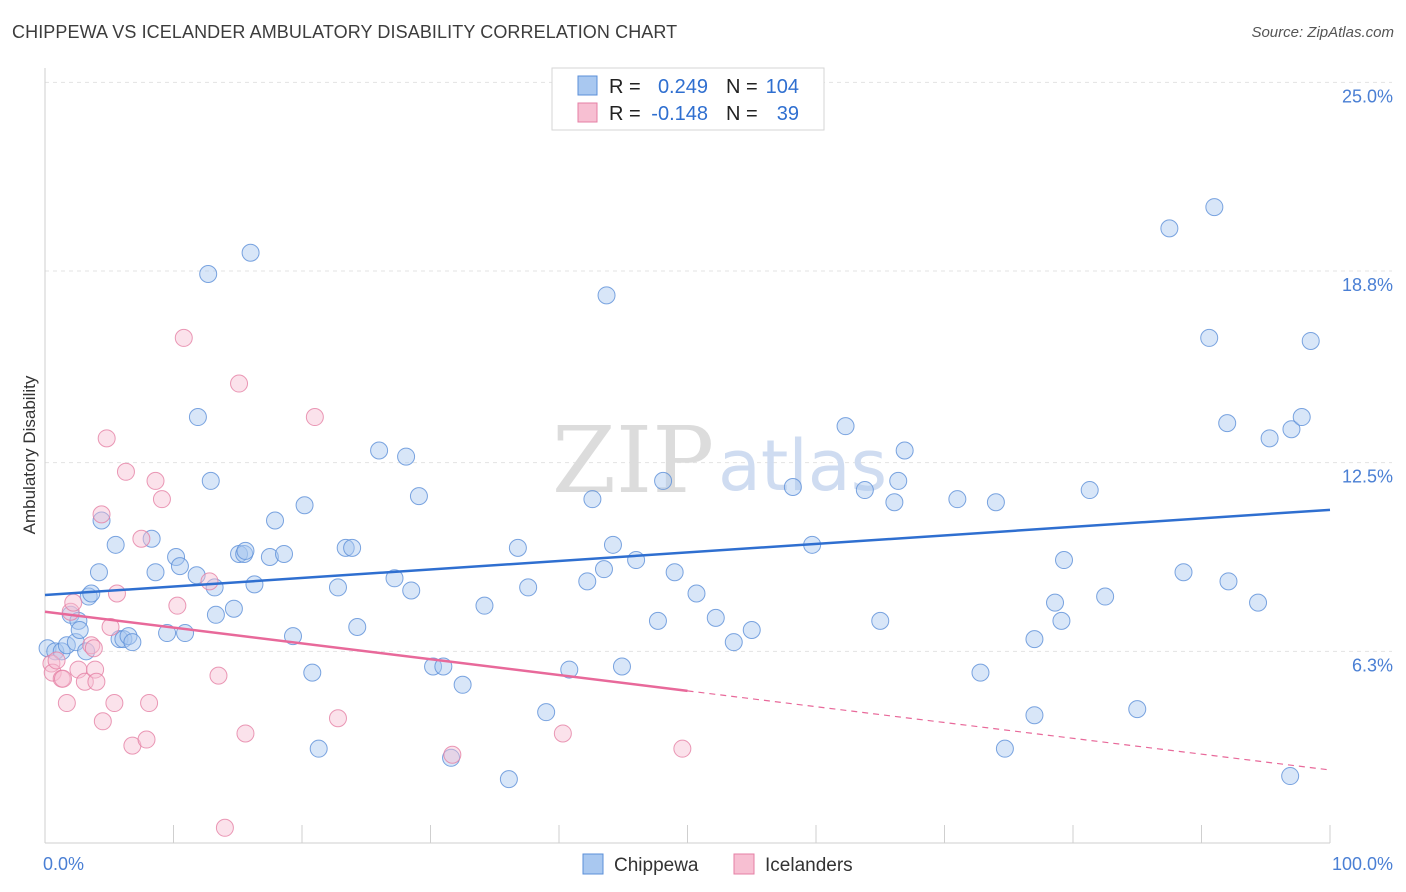 The height and width of the screenshot is (892, 1406). What do you see at coordinates (683, 87) in the screenshot?
I see `legend-r-value-0: 0.249` at bounding box center [683, 87].